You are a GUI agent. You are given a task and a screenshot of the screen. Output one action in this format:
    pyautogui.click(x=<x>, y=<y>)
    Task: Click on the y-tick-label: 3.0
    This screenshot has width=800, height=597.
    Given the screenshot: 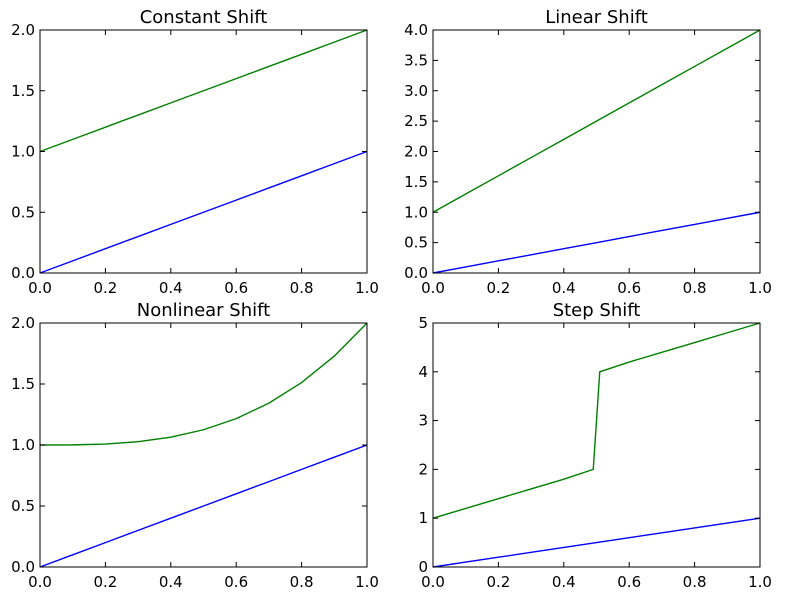 What is the action you would take?
    pyautogui.click(x=416, y=91)
    